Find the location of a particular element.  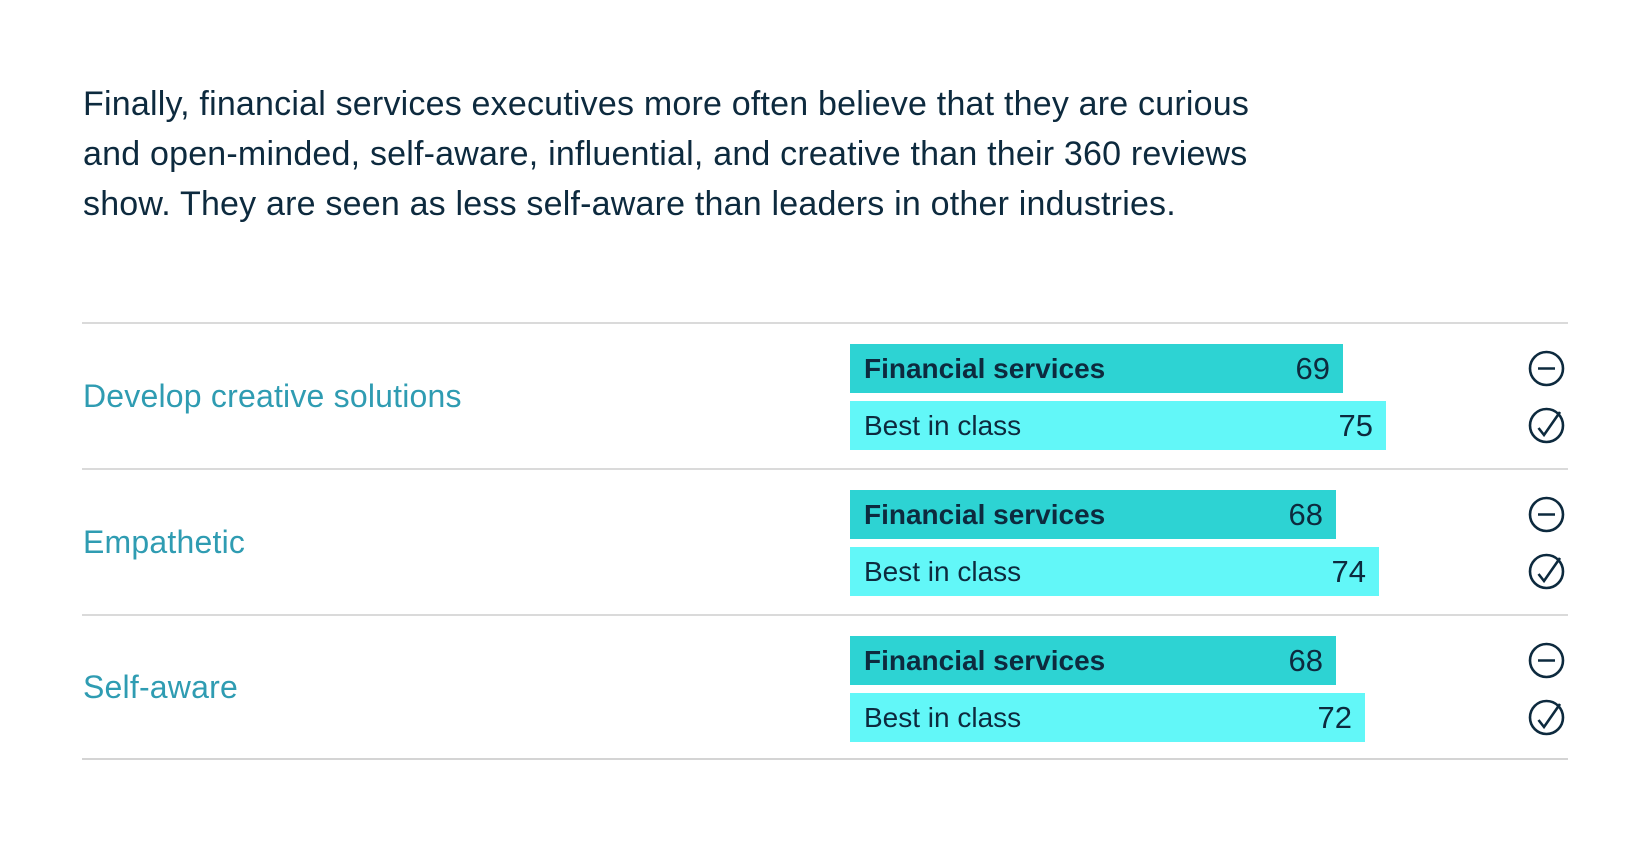

category-label: Empathetic is located at coordinates (164, 541).